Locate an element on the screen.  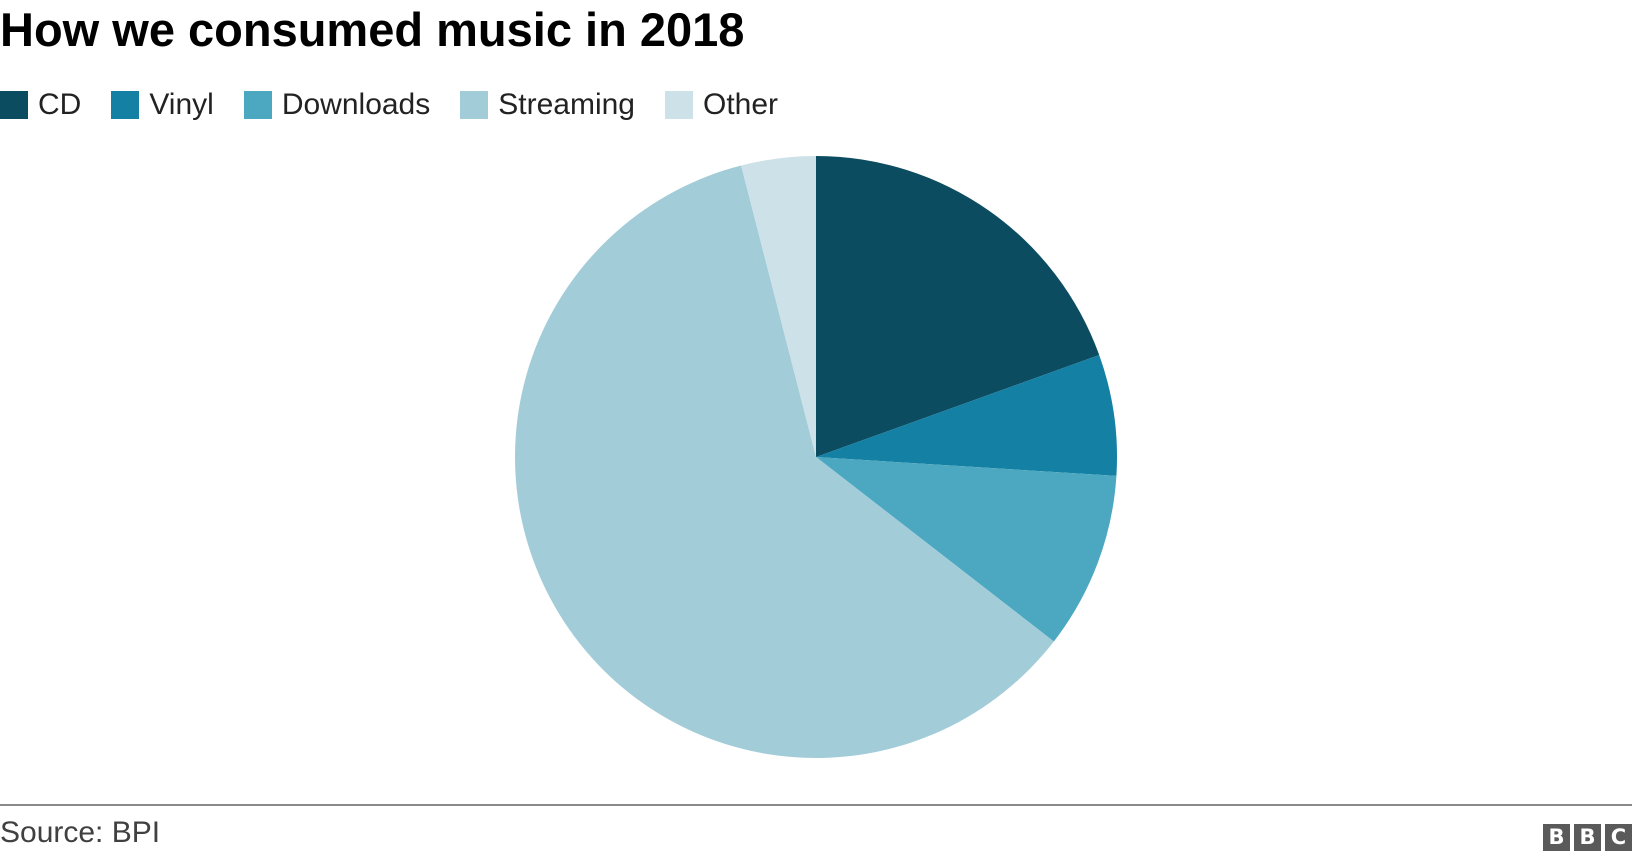
legend-label: Vinyl is located at coordinates (181, 104).